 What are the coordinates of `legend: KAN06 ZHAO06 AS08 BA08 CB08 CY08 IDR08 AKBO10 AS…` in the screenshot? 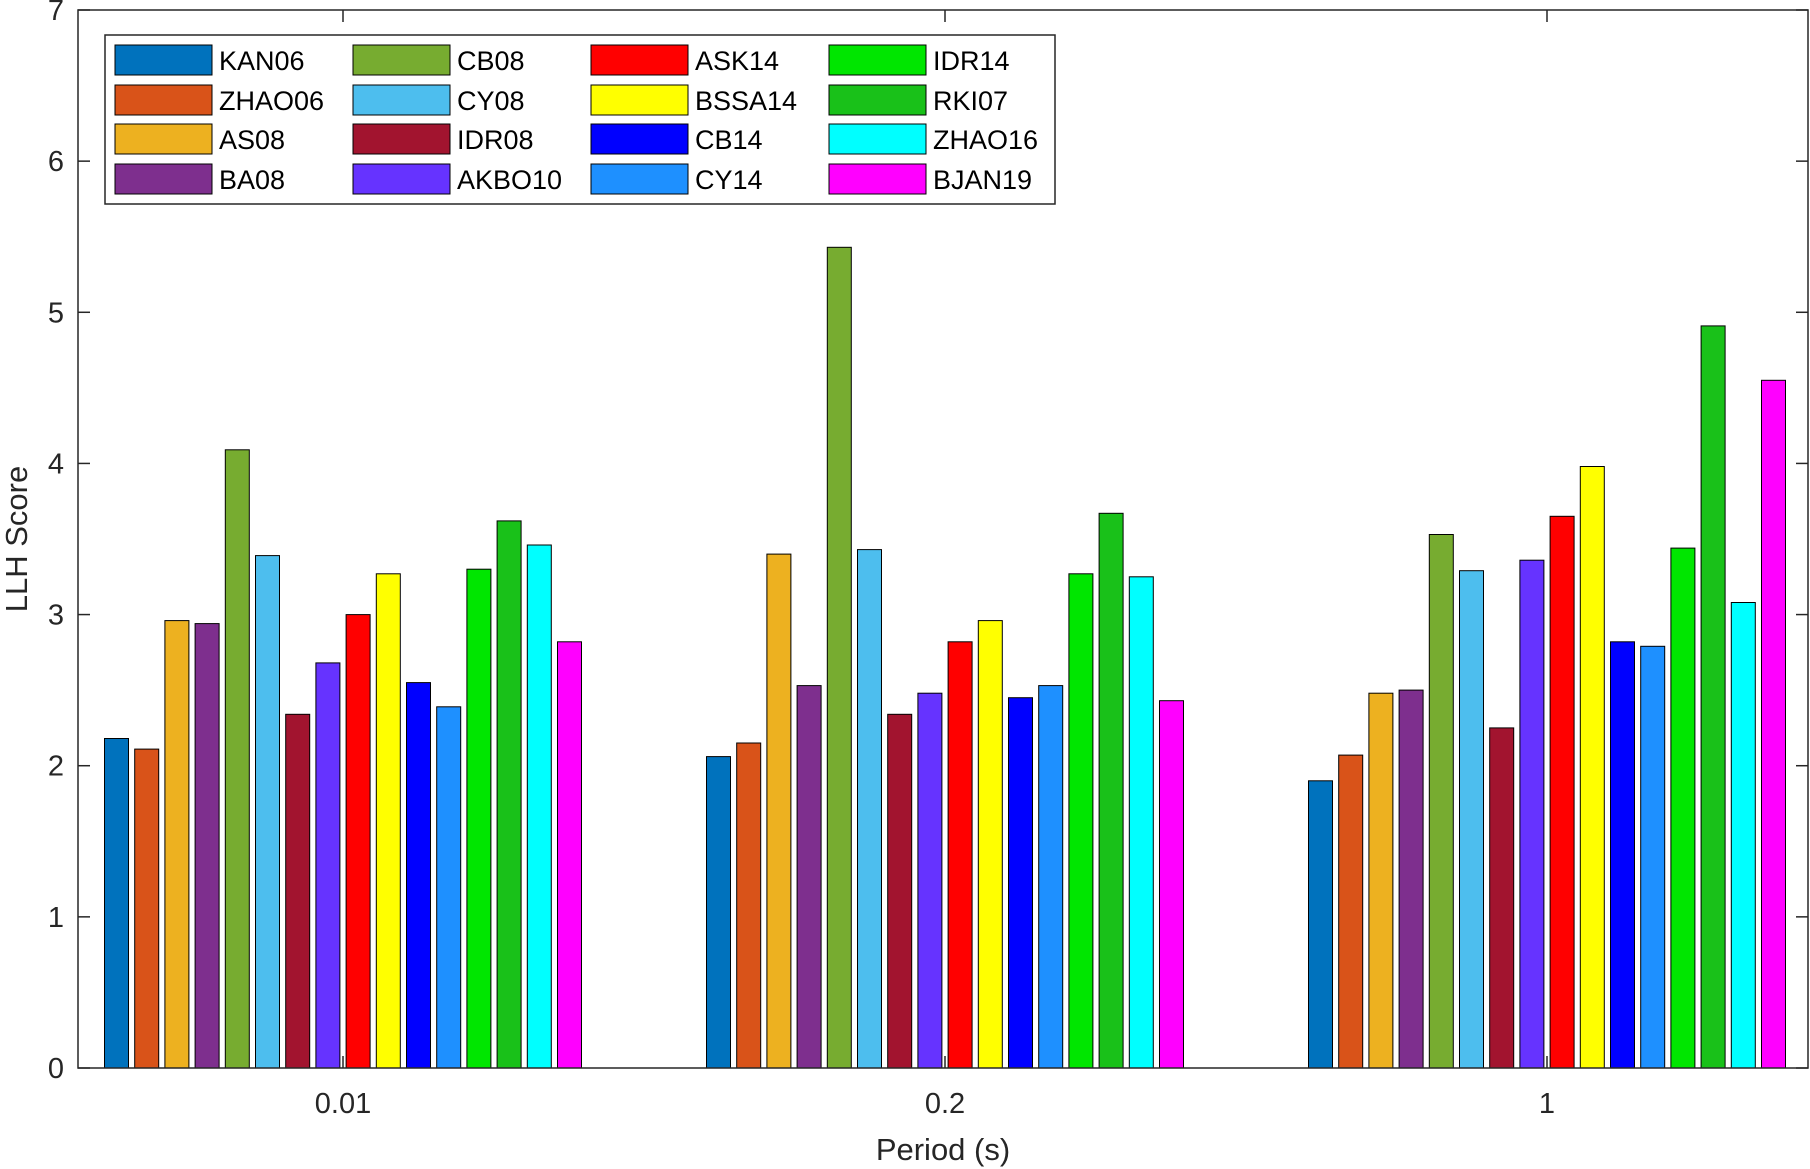 It's located at (580, 119).